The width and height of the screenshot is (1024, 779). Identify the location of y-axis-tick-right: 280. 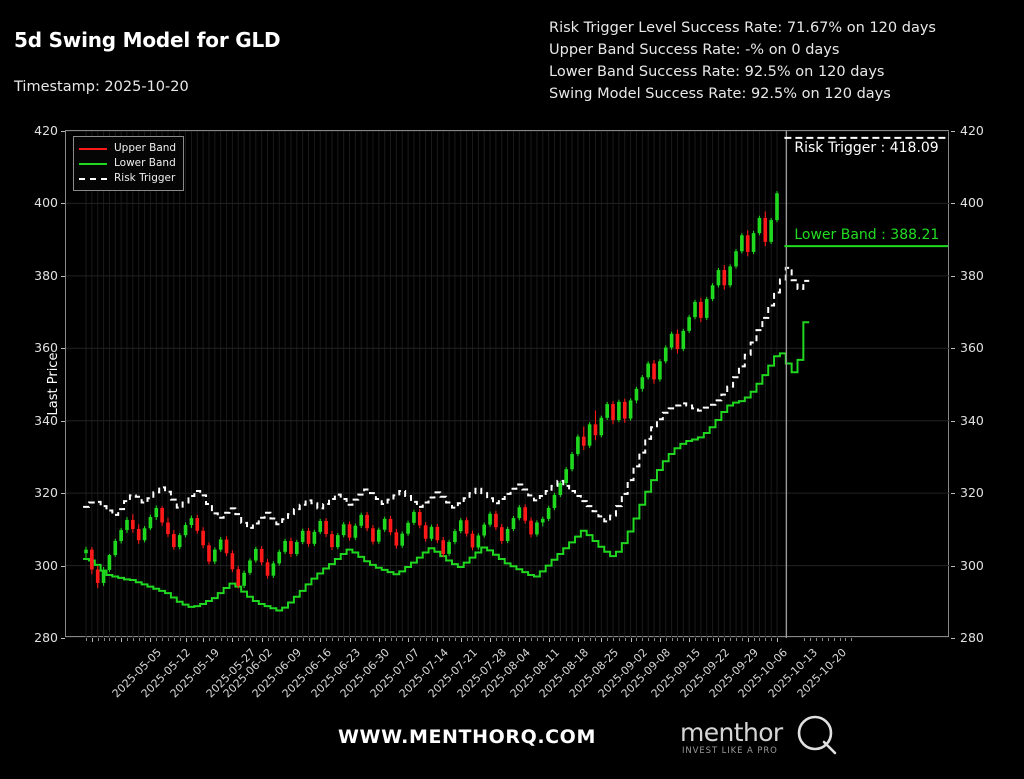
(972, 637).